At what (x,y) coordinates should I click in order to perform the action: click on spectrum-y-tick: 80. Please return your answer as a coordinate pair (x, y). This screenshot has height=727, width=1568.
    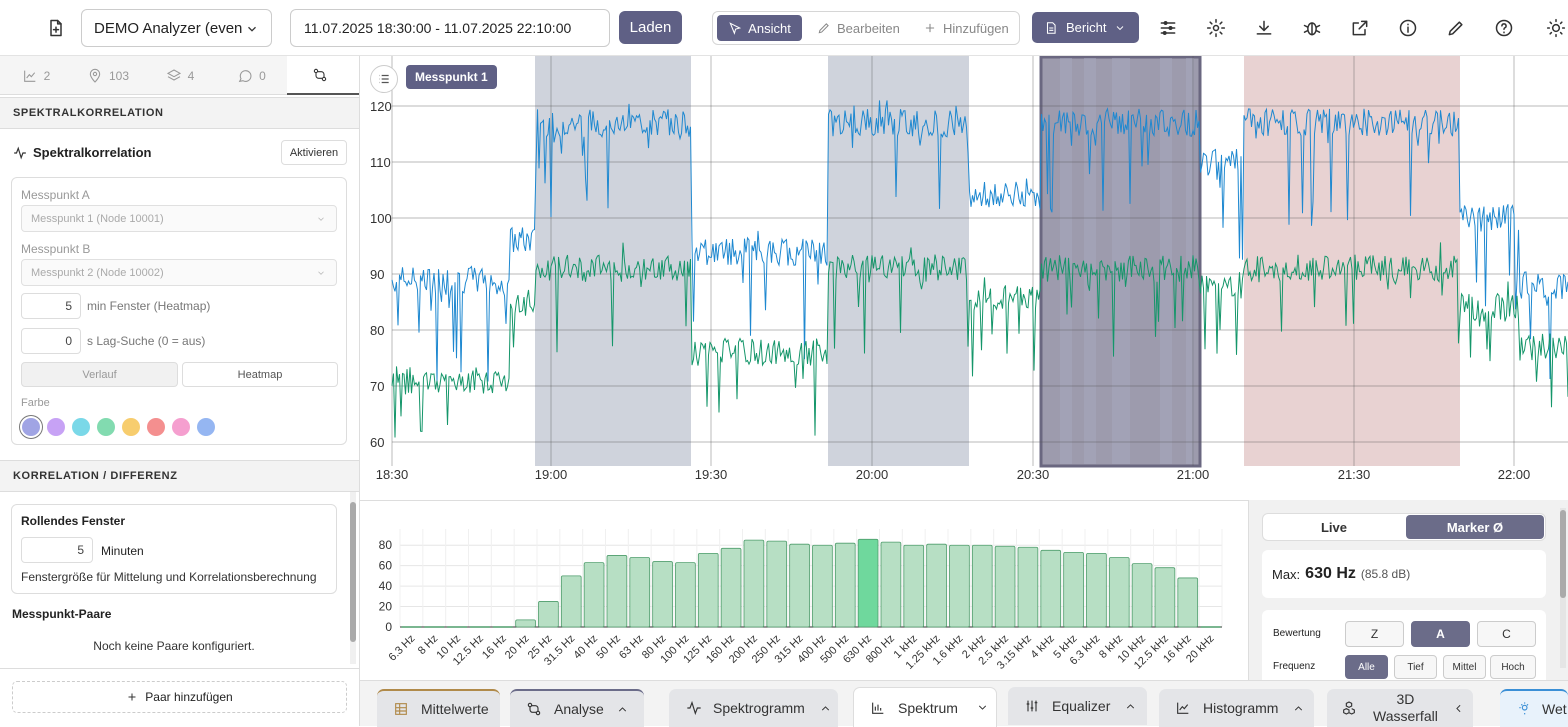
    Looking at the image, I should click on (386, 545).